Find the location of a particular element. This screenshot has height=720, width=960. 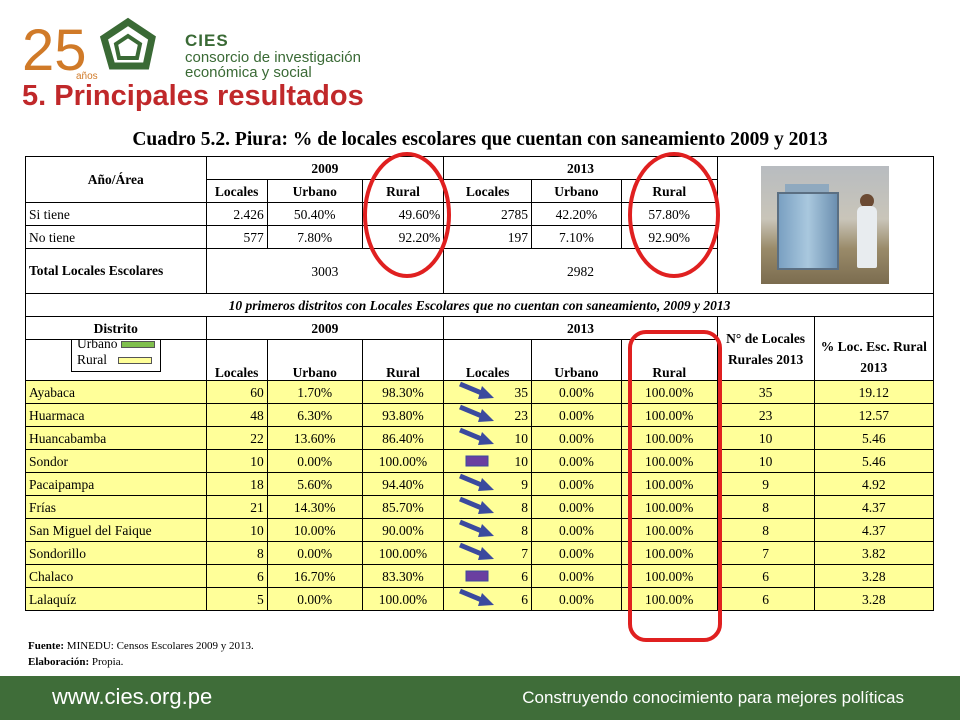

fuente-label: Fuente: is located at coordinates (46, 646).